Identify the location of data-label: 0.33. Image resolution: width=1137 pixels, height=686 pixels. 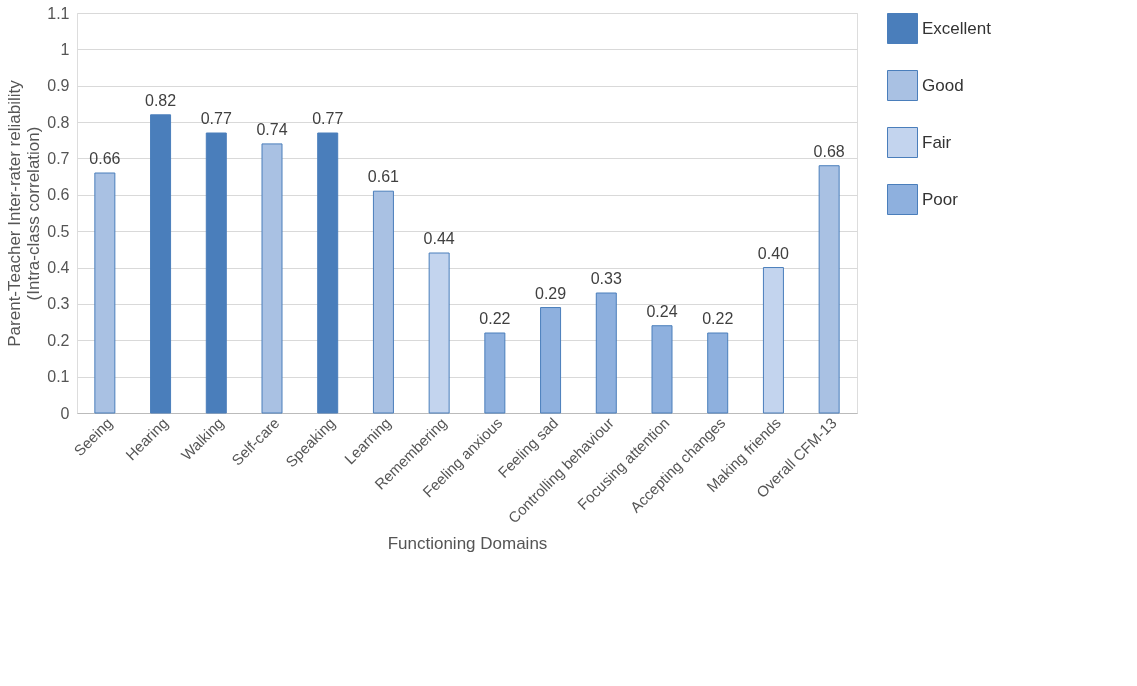
(606, 278).